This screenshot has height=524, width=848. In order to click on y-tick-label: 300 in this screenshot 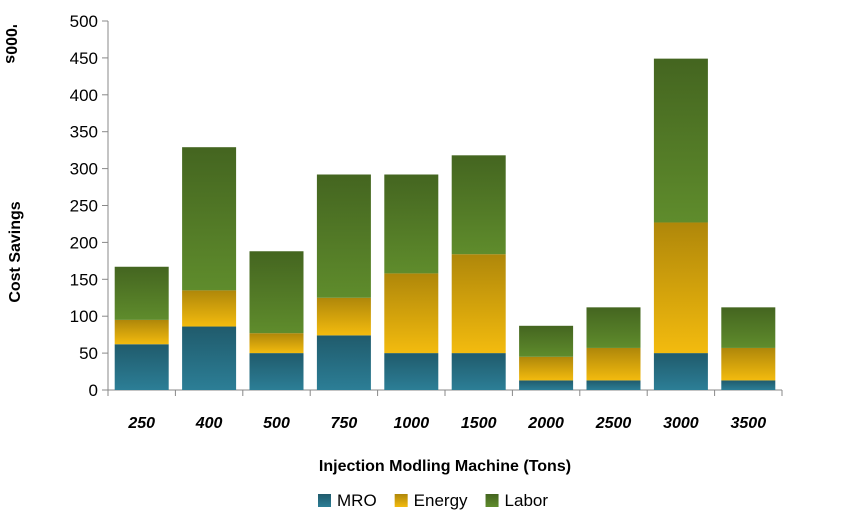, I will do `click(84, 169)`.